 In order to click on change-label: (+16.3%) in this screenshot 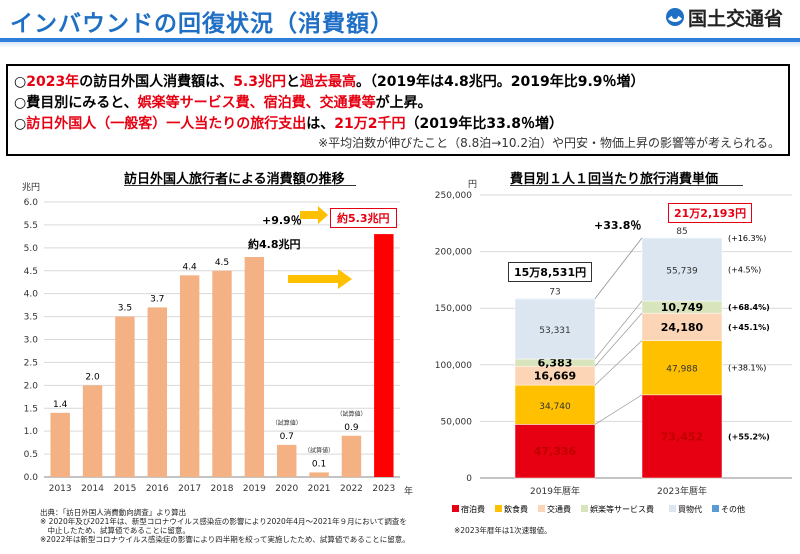, I will do `click(747, 238)`.